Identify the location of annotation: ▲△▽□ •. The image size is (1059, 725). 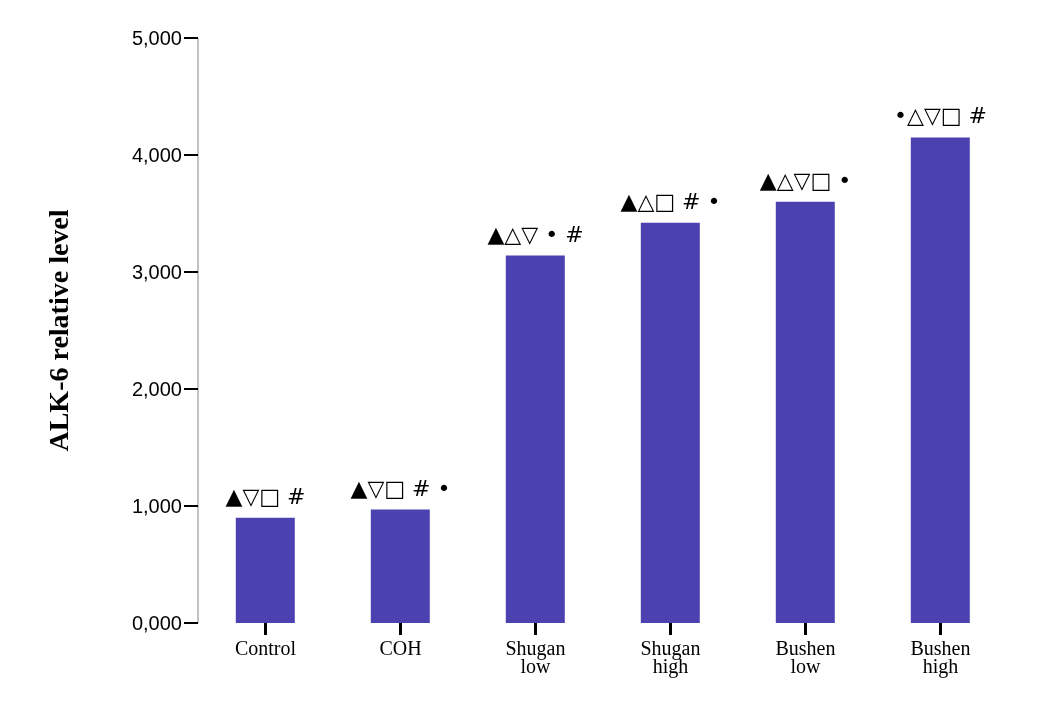
(805, 180).